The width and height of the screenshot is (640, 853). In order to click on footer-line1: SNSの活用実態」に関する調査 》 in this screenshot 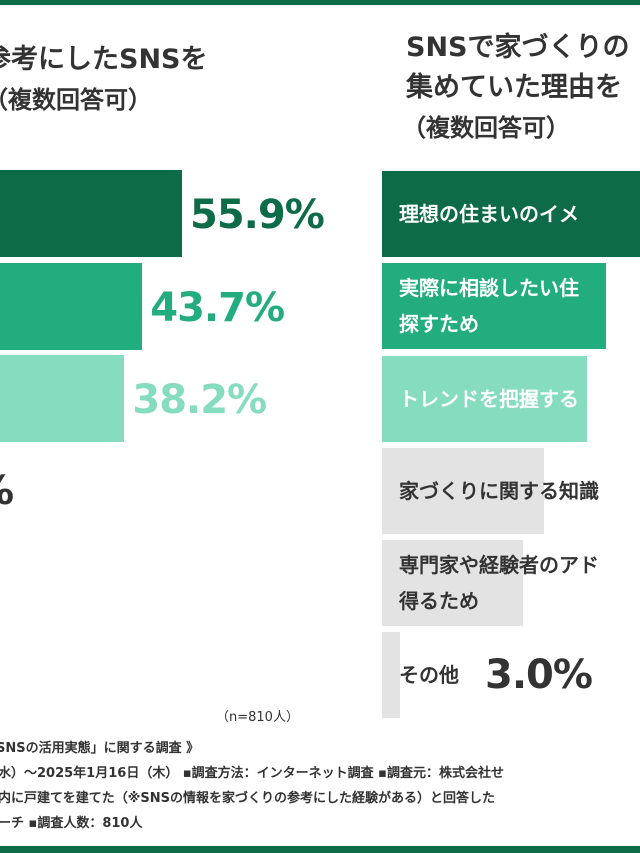, I will do `click(100, 748)`.